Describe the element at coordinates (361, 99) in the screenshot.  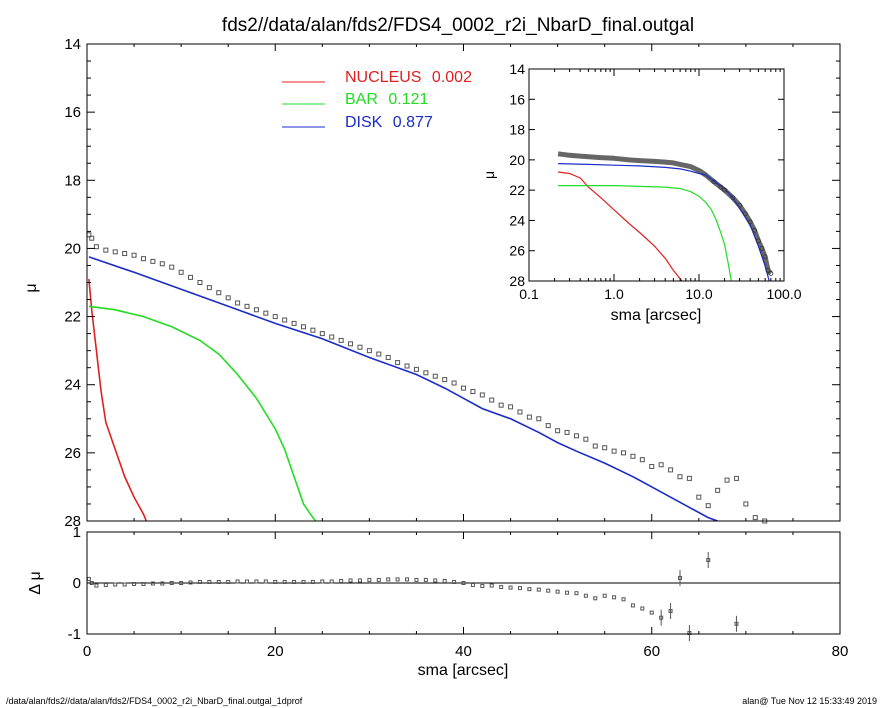
I see `legend-bar-name: BAR` at that location.